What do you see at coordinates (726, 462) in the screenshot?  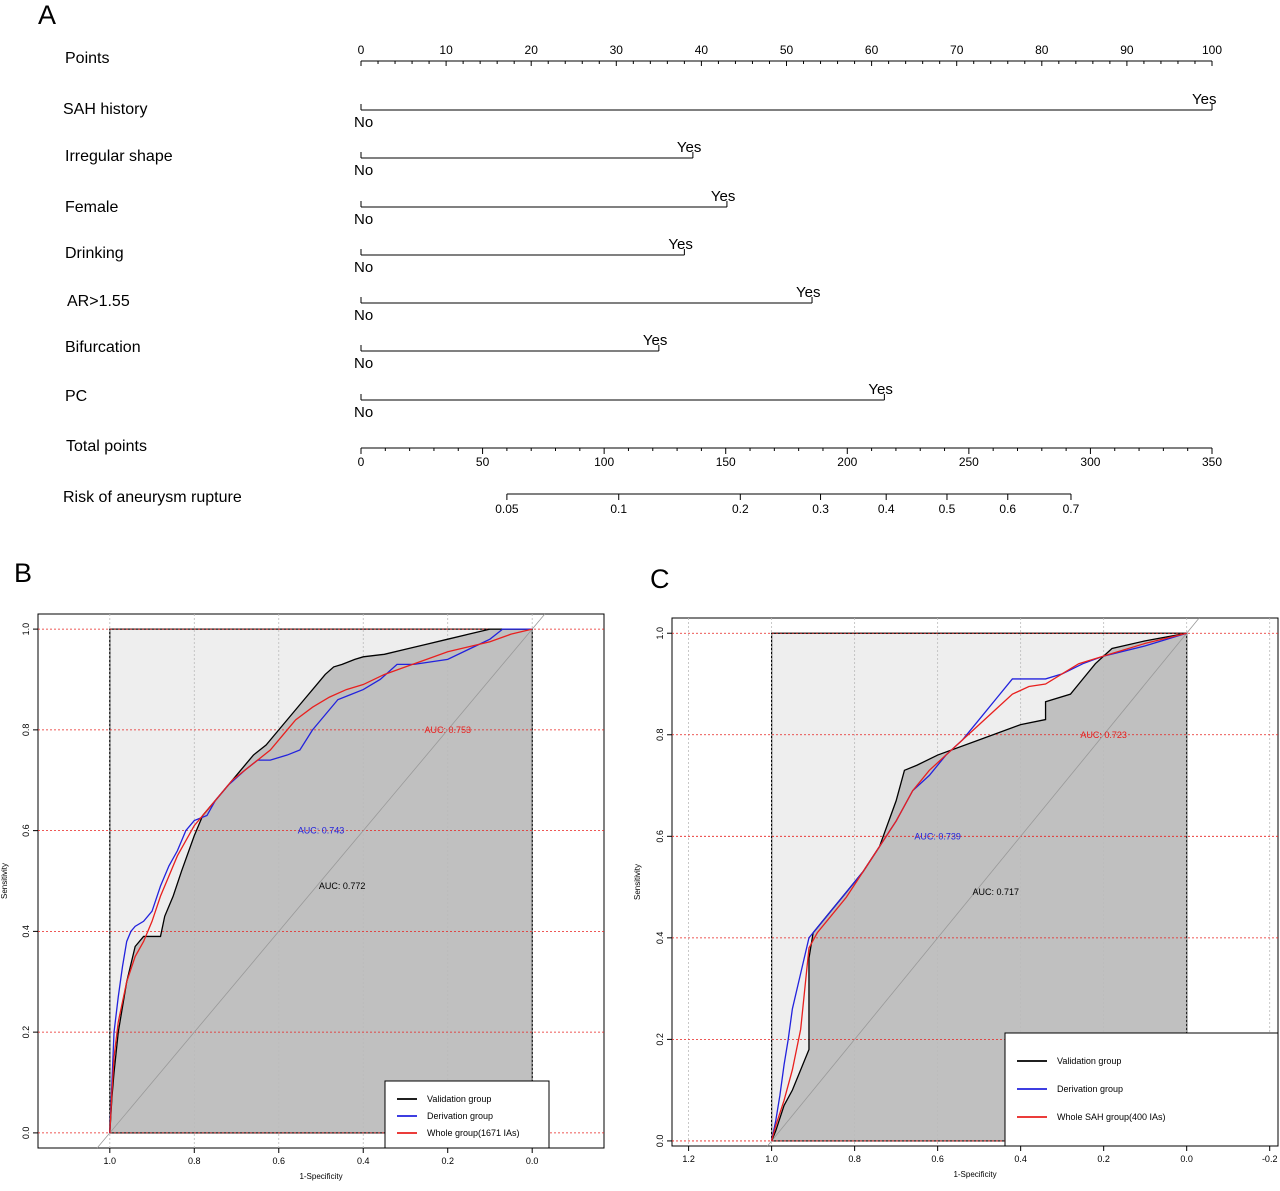 I see `total-axis-tick-label: 150` at bounding box center [726, 462].